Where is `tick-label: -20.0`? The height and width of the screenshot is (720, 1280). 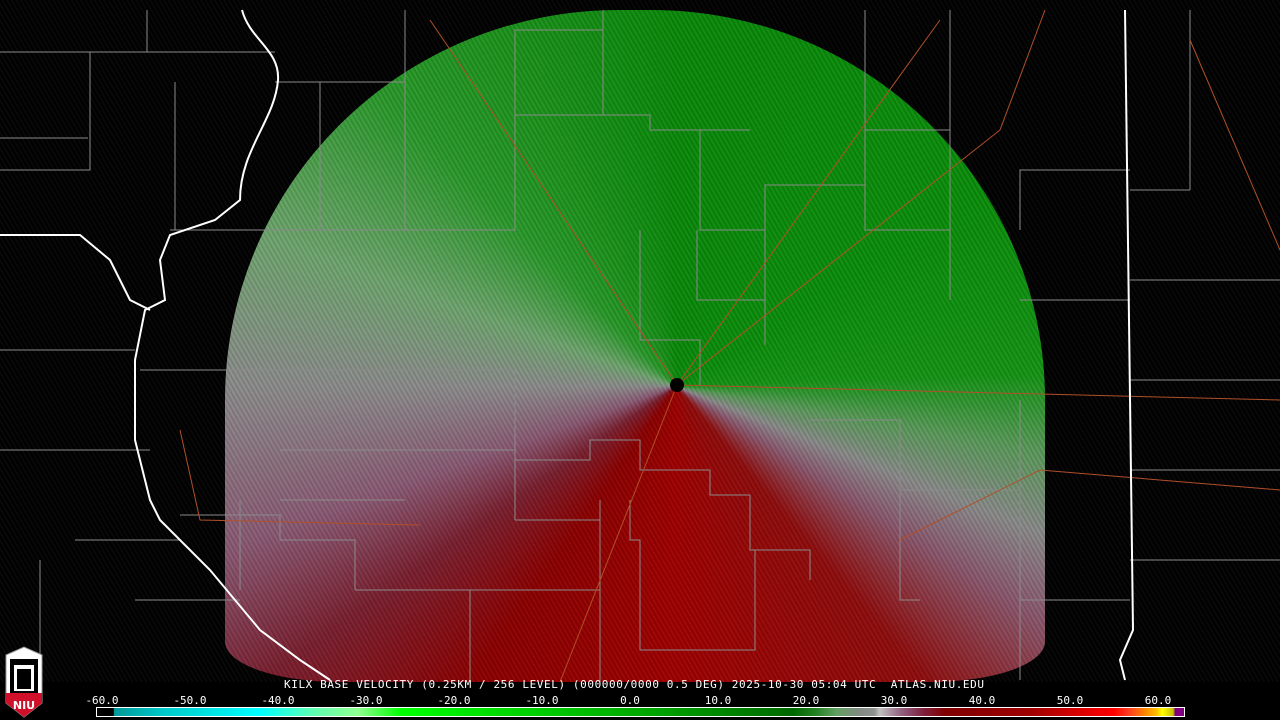 tick-label: -20.0 is located at coordinates (454, 700).